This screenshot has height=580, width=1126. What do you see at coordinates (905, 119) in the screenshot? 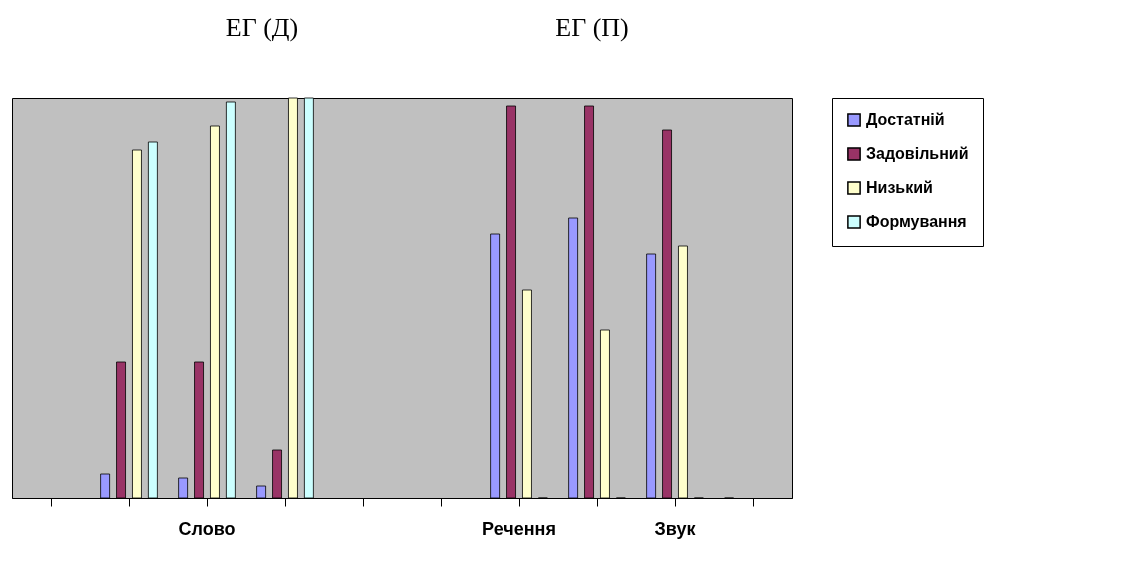
I see `legend-label: Достатній` at bounding box center [905, 119].